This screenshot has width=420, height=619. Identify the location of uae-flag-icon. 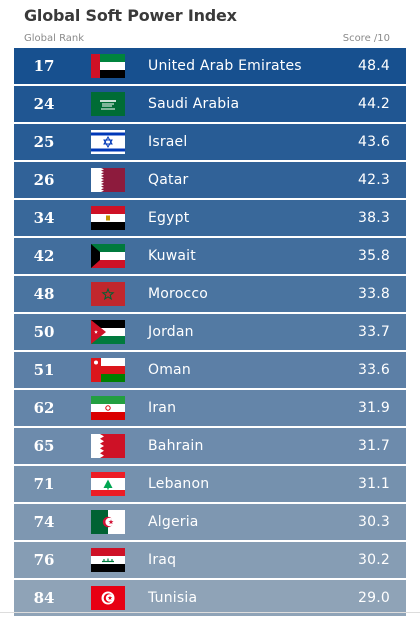
(108, 66).